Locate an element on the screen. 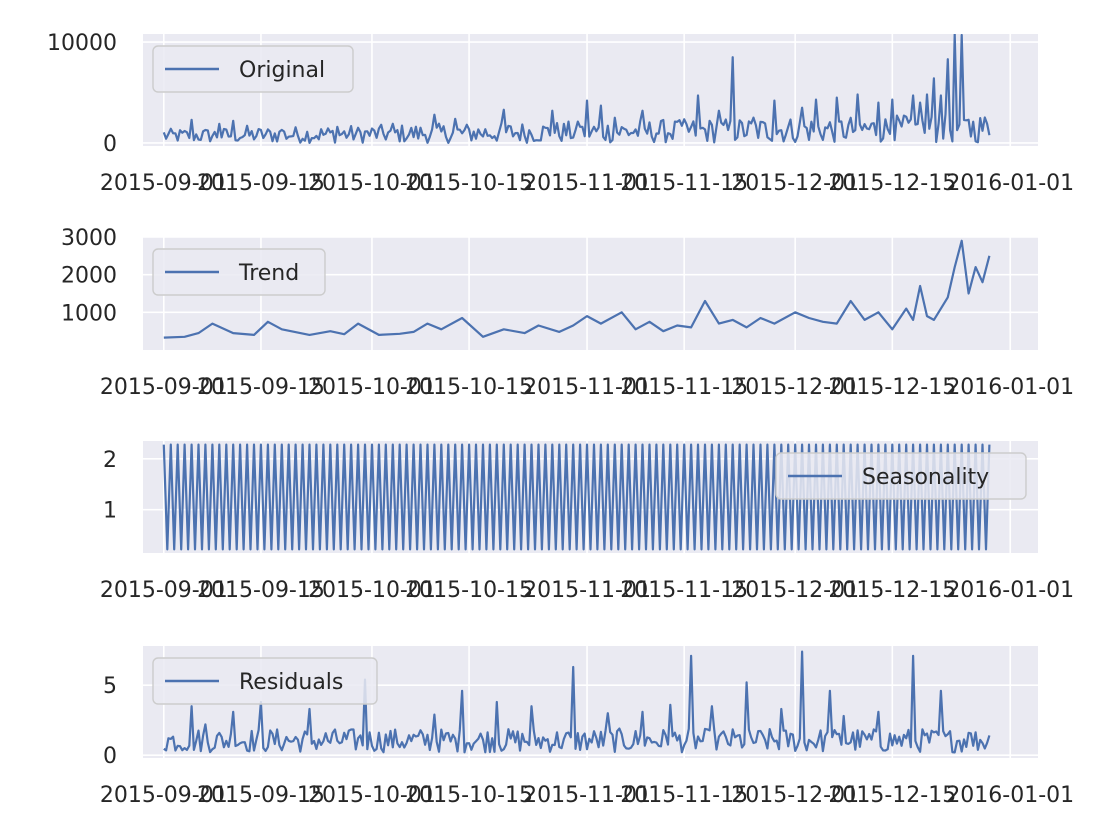 The width and height of the screenshot is (1120, 840). series-line-residuals is located at coordinates (577, 702).